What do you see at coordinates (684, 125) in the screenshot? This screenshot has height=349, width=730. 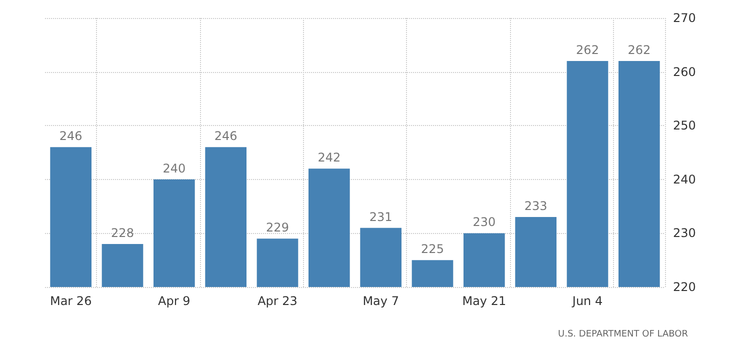 I see `y-tick-label: 250` at bounding box center [684, 125].